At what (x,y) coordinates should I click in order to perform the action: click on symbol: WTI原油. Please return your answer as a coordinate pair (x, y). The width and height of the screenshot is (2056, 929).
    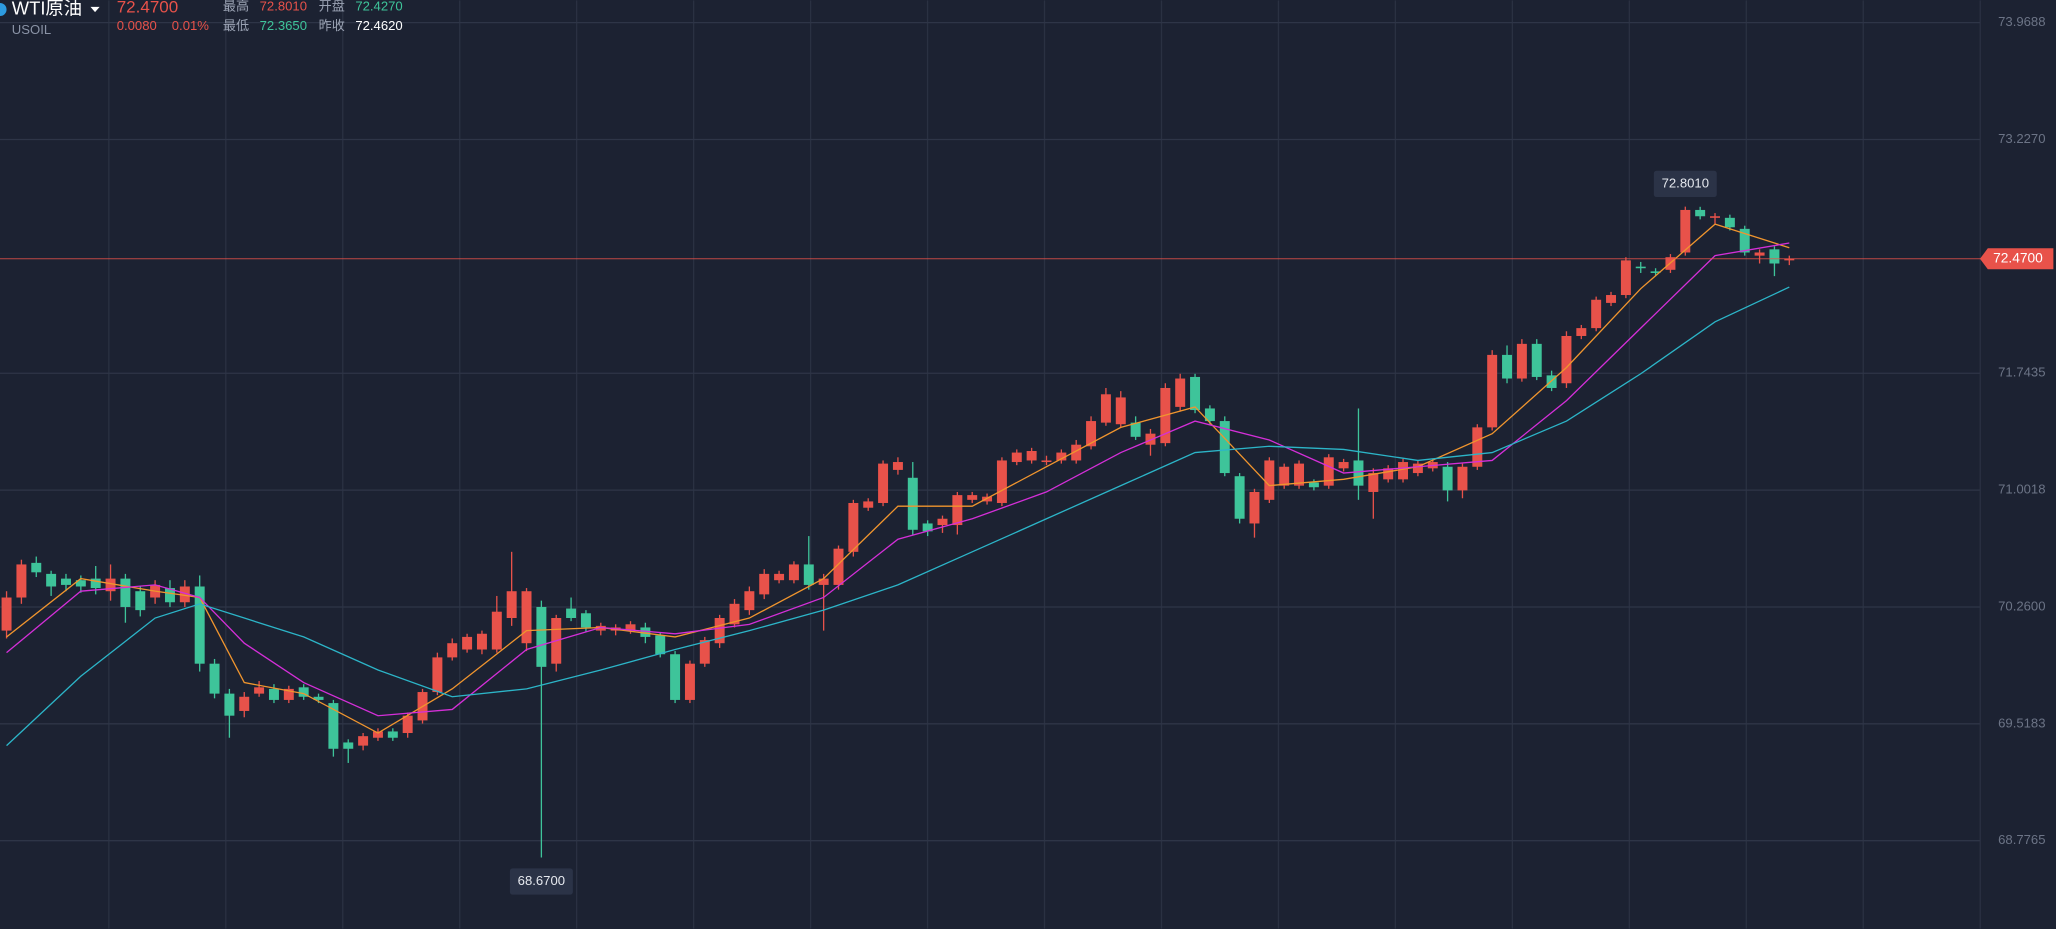
    Looking at the image, I should click on (47, 9).